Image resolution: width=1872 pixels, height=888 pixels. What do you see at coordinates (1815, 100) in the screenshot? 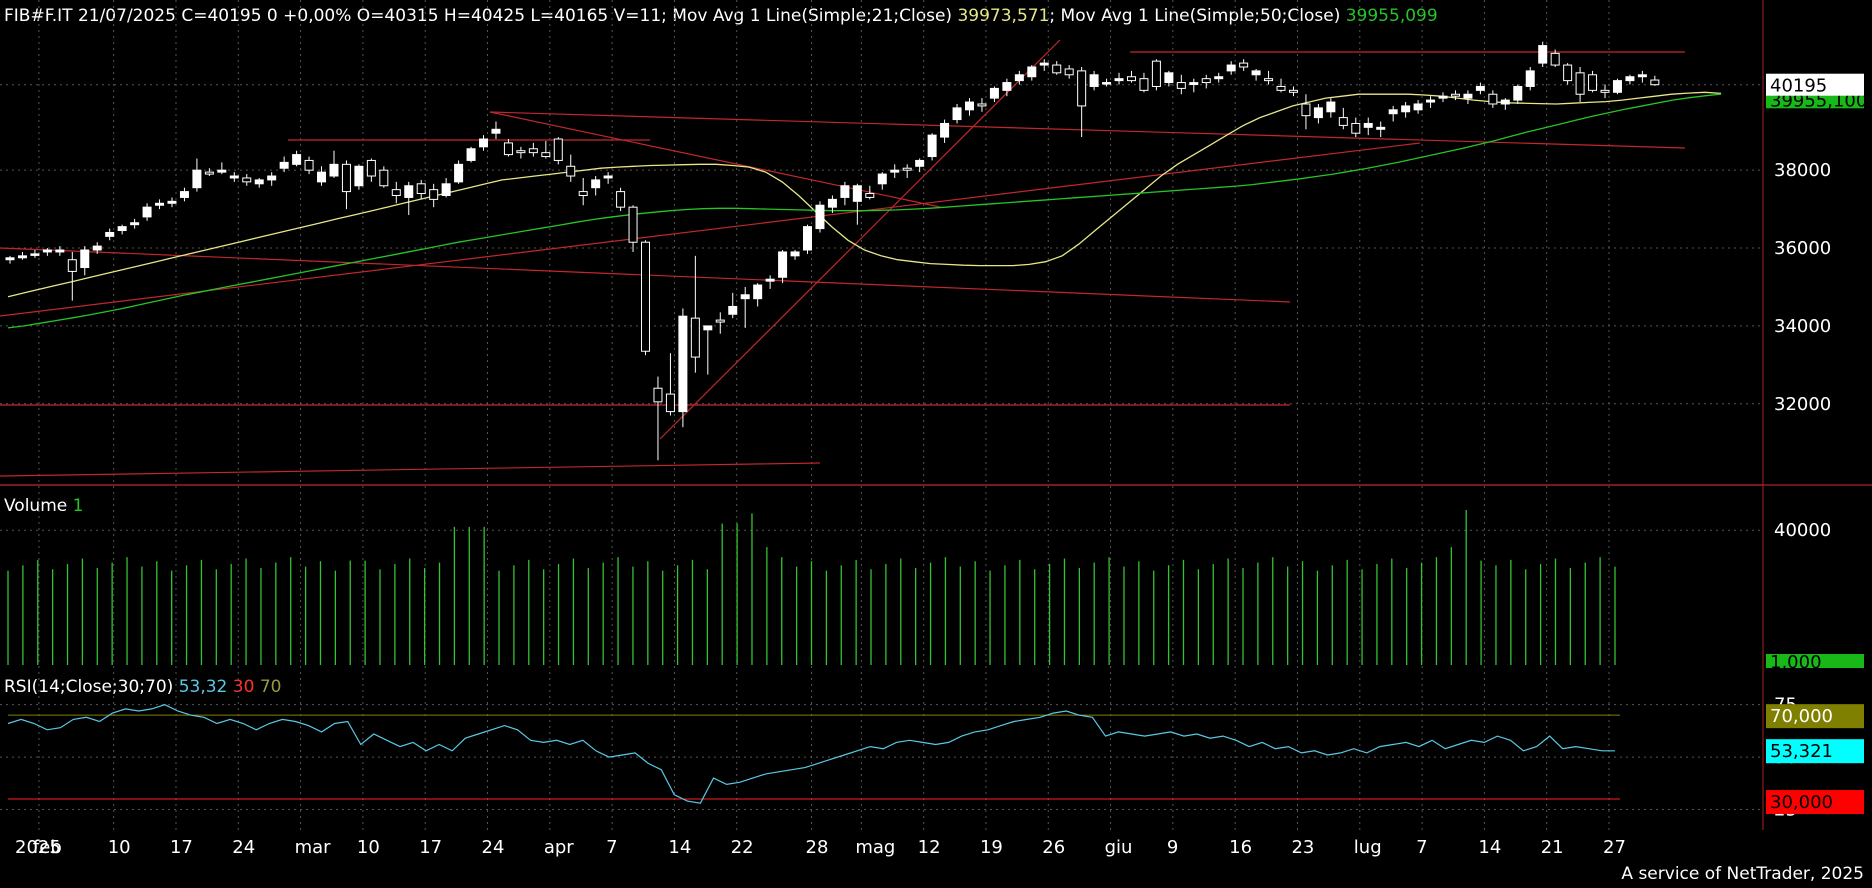
I see `ma-badge-bg` at bounding box center [1815, 100].